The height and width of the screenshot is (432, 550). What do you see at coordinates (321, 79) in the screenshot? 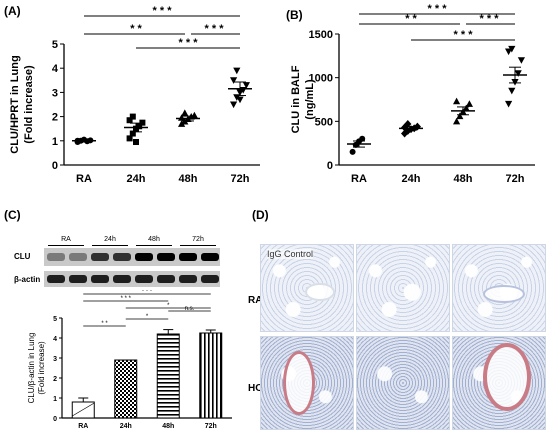
I see `y-tick-label: 1000` at bounding box center [321, 79].